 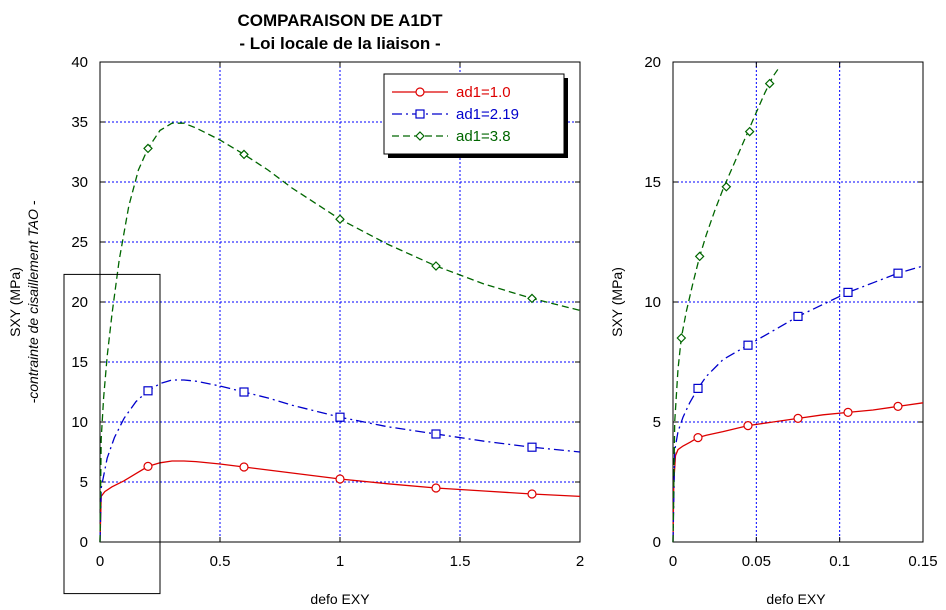 What do you see at coordinates (79, 422) in the screenshot?
I see `left-y-tick-label: 10` at bounding box center [79, 422].